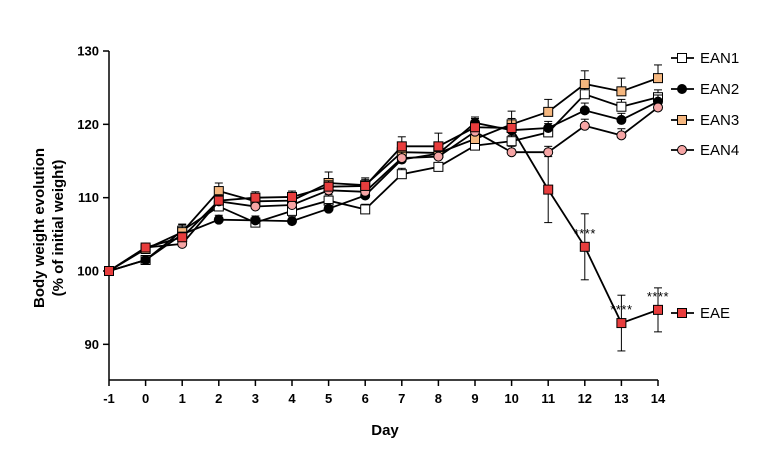 This screenshot has width=772, height=452. Describe the element at coordinates (255, 398) in the screenshot. I see `x-tick-label: 3` at that location.